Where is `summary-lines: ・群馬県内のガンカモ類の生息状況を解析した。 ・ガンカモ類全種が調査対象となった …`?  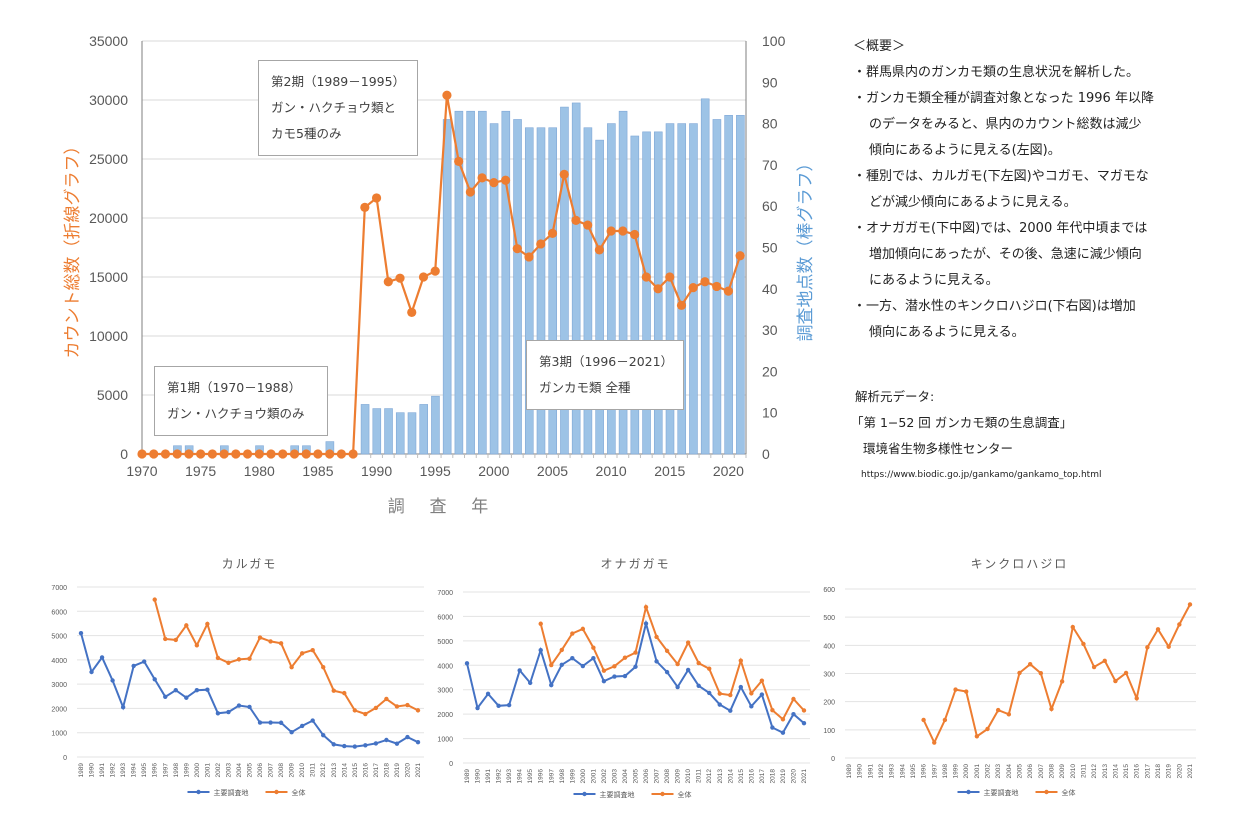
summary-lines: ・群馬県内のガンカモ類の生息状況を解析した。 ・ガンカモ類全種が調査対象となった … is located at coordinates (1003, 203).